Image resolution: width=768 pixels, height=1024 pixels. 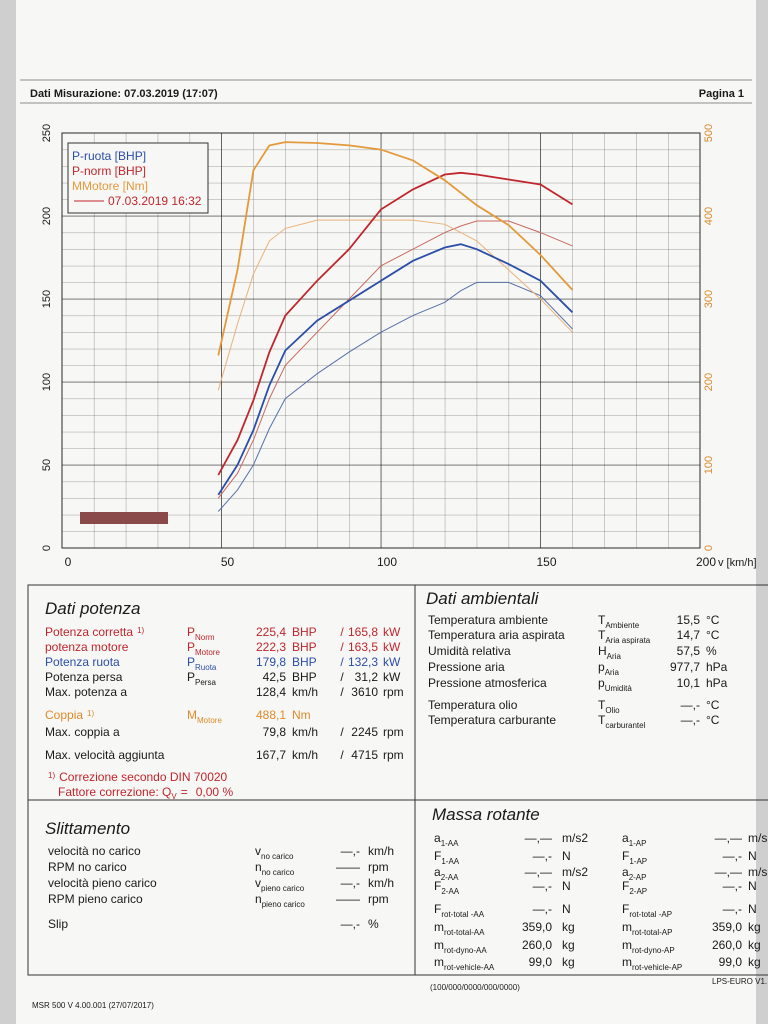 I want to click on row-label-text: Potenza persa, so click(x=84, y=677).